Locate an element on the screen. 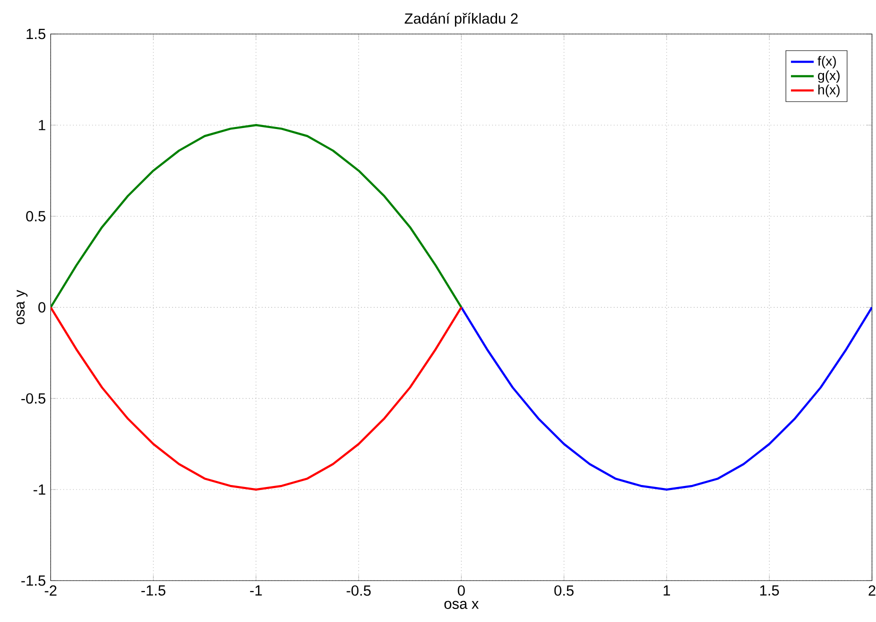  legend-label: f(x) is located at coordinates (827, 62).